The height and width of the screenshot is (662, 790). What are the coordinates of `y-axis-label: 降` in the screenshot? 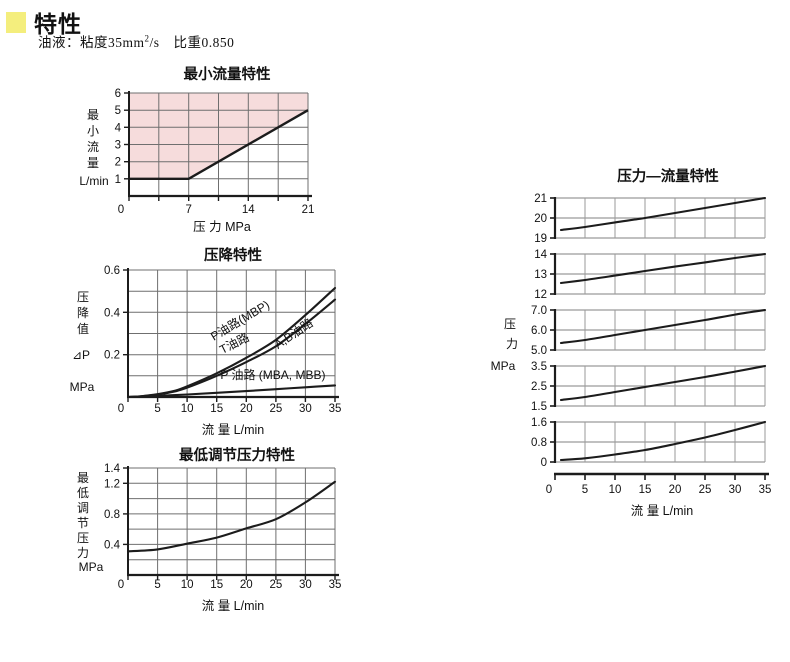 It's located at (83, 313).